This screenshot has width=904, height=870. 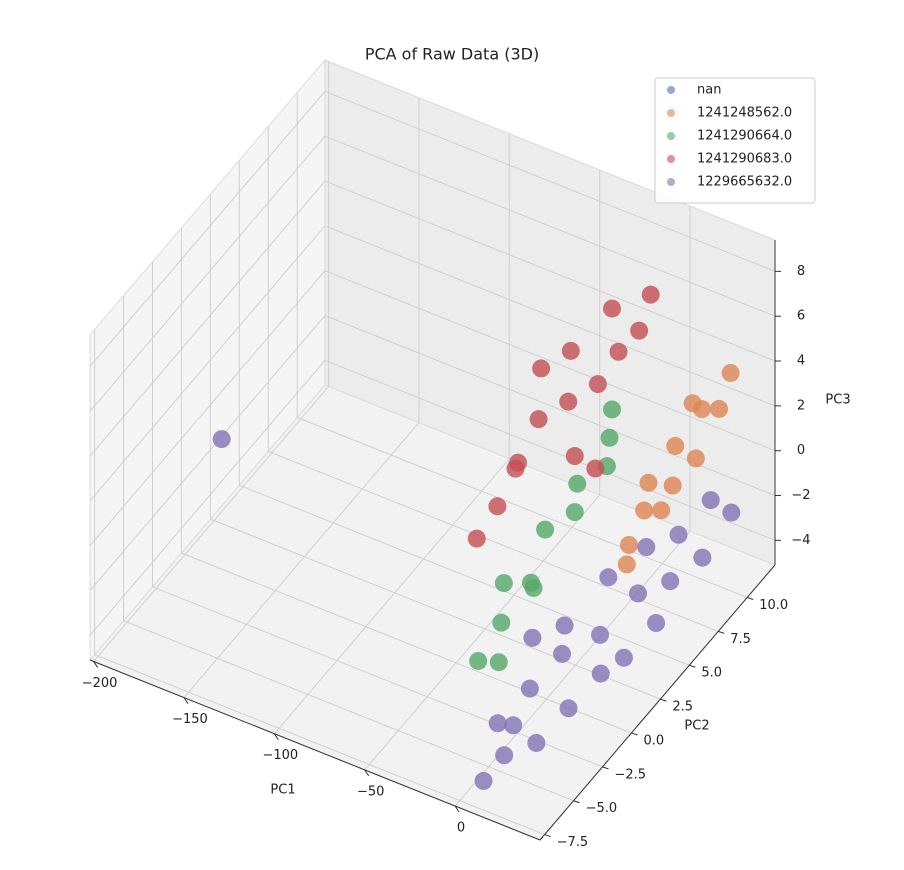 I want to click on y-axis-line, so click(x=657, y=702).